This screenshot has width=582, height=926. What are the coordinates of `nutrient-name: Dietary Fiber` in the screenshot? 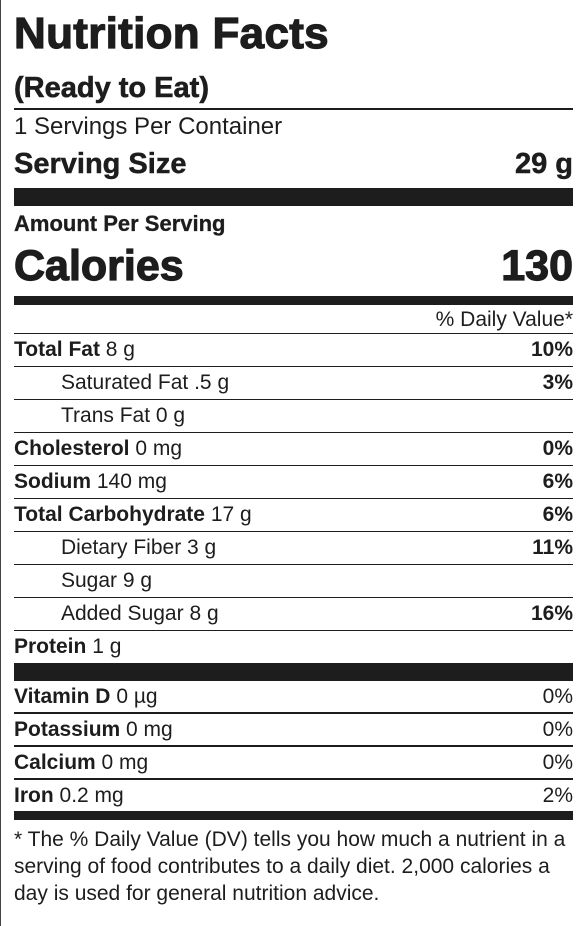 It's located at (121, 547).